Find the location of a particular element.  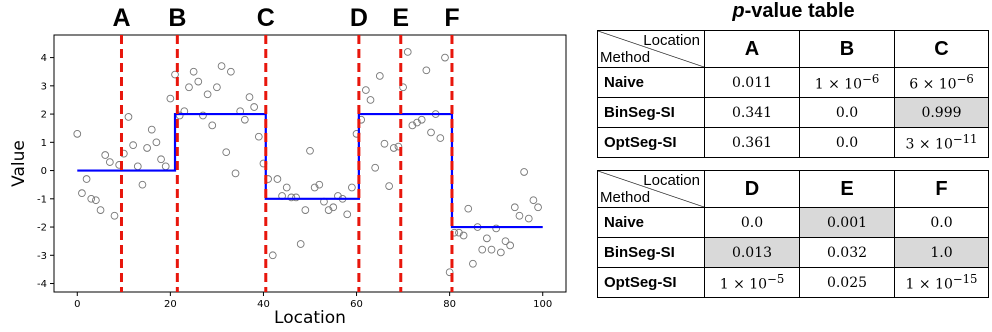

y-tick-label: 4 is located at coordinates (44, 58).